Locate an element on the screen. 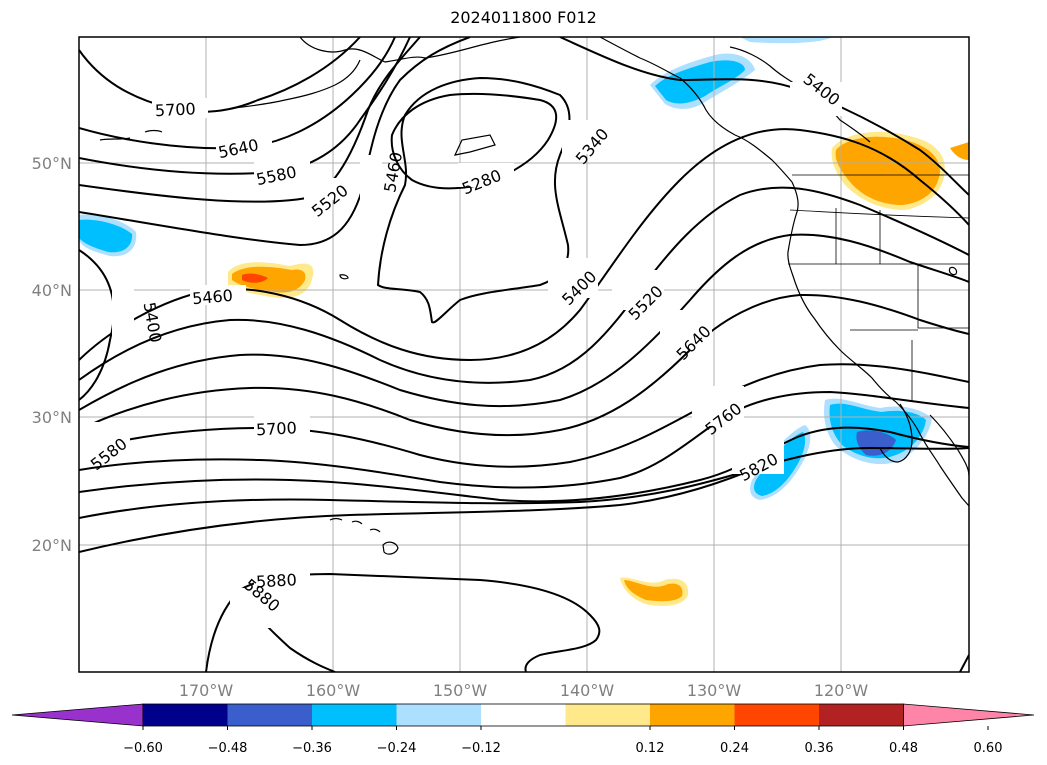  latitude-labels: 50°N 40°N 30°N 20°N is located at coordinates (52, 354).